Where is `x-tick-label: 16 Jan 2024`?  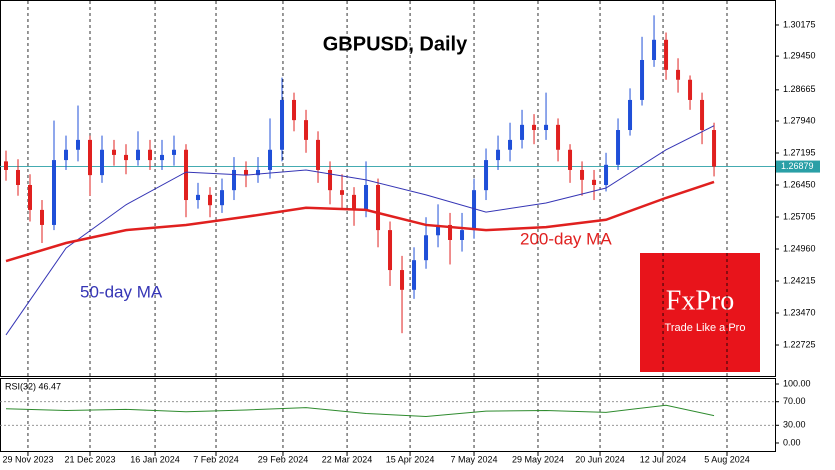 x-tick-label: 16 Jan 2024 is located at coordinates (155, 459).